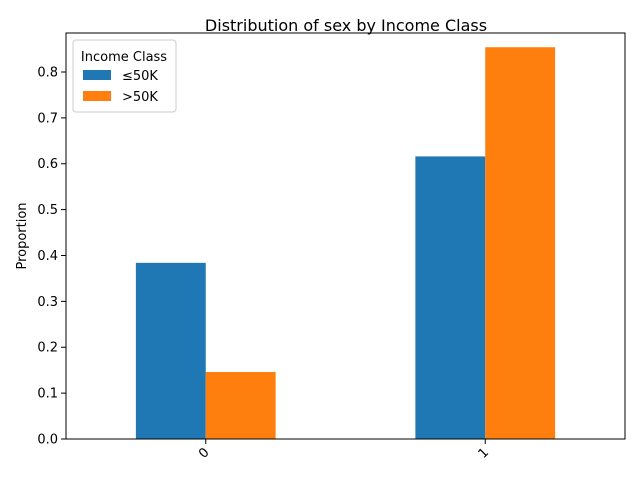  I want to click on y-tick-label: 0.2, so click(47, 348).